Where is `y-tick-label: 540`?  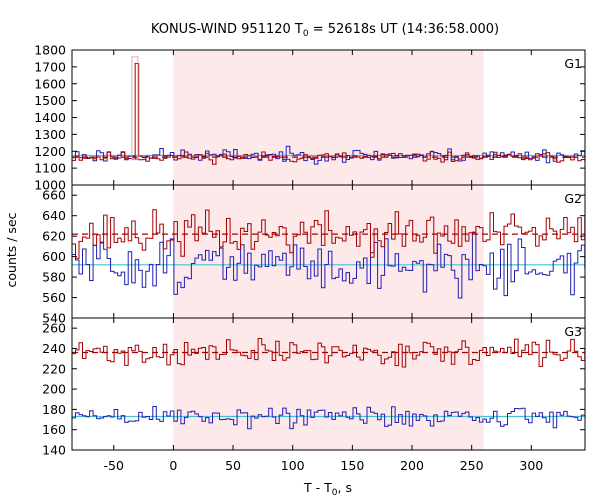 y-tick-label: 540 is located at coordinates (54, 318).